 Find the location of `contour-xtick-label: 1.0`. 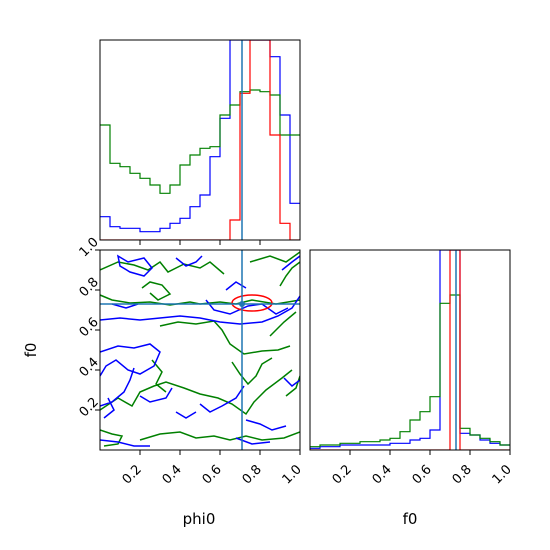

contour-xtick-label: 1.0 is located at coordinates (292, 474).